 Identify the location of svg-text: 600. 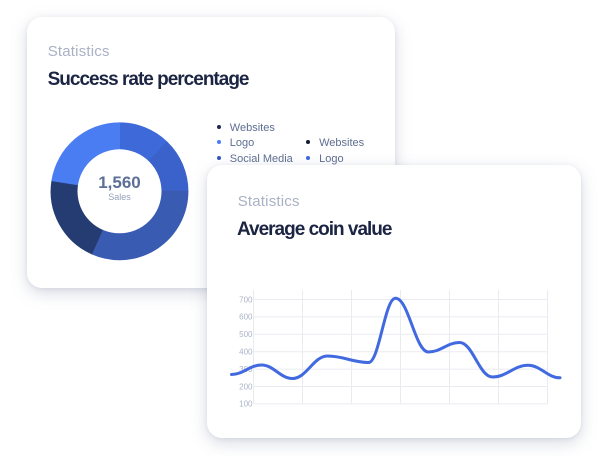
(246, 317).